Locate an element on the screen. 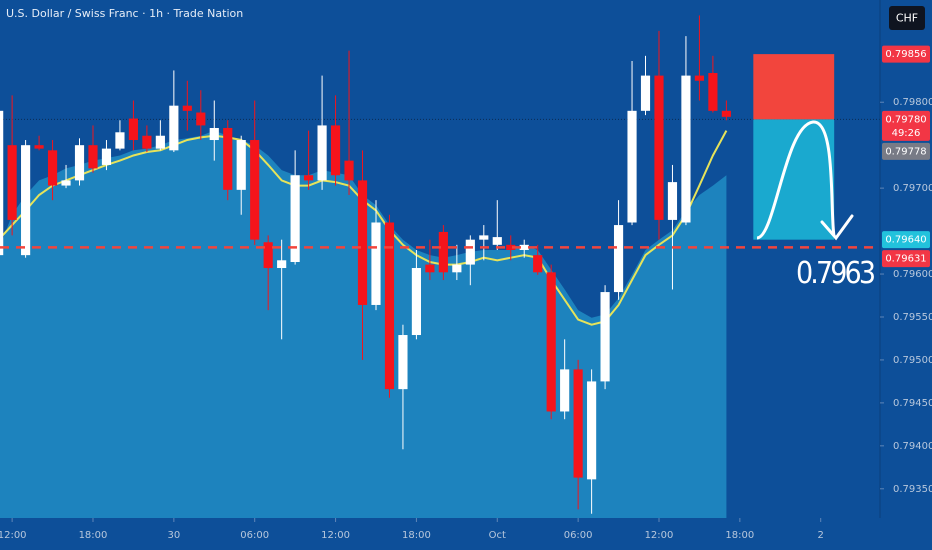 This screenshot has width=932, height=550. price-tag-label: 0.79778 is located at coordinates (905, 151).